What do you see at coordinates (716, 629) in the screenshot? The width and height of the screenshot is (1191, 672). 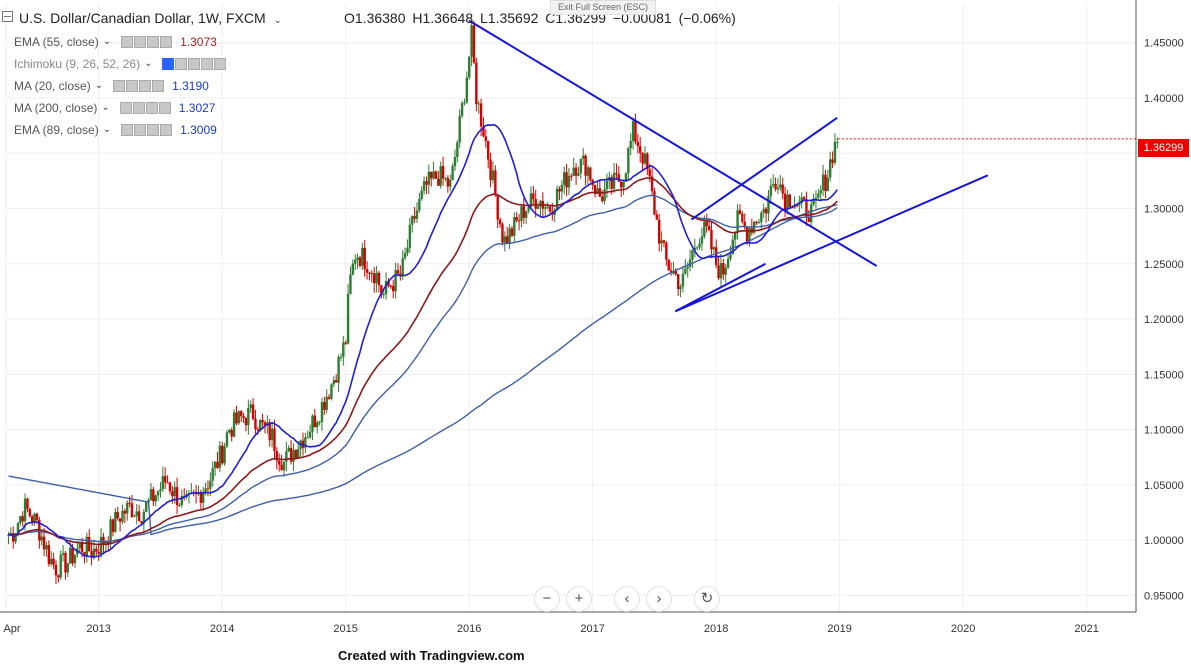 I see `x-tick-label: 2018` at bounding box center [716, 629].